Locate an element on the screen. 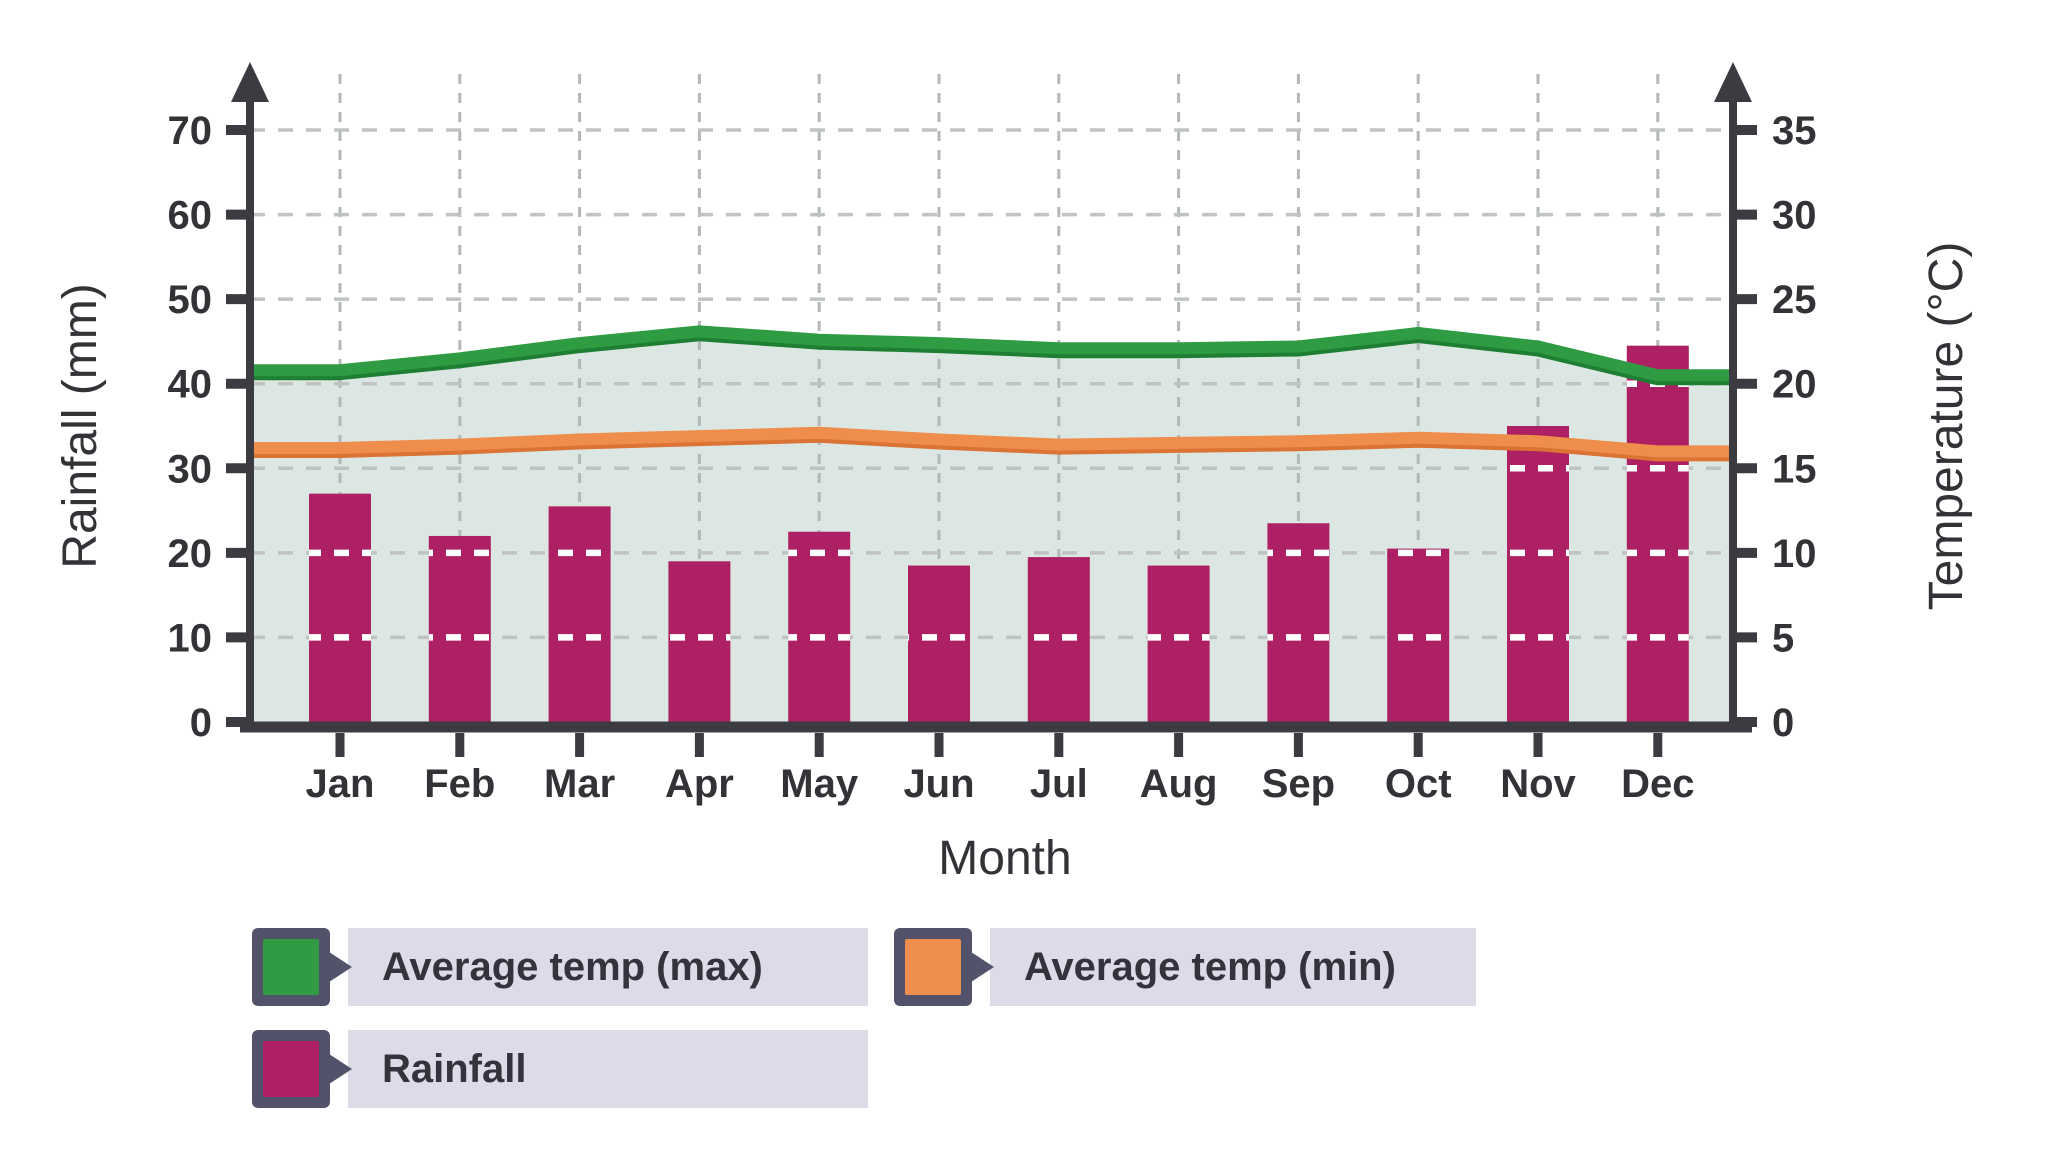 The height and width of the screenshot is (1152, 2048). x-tick-label-Jul: Jul is located at coordinates (1059, 784).